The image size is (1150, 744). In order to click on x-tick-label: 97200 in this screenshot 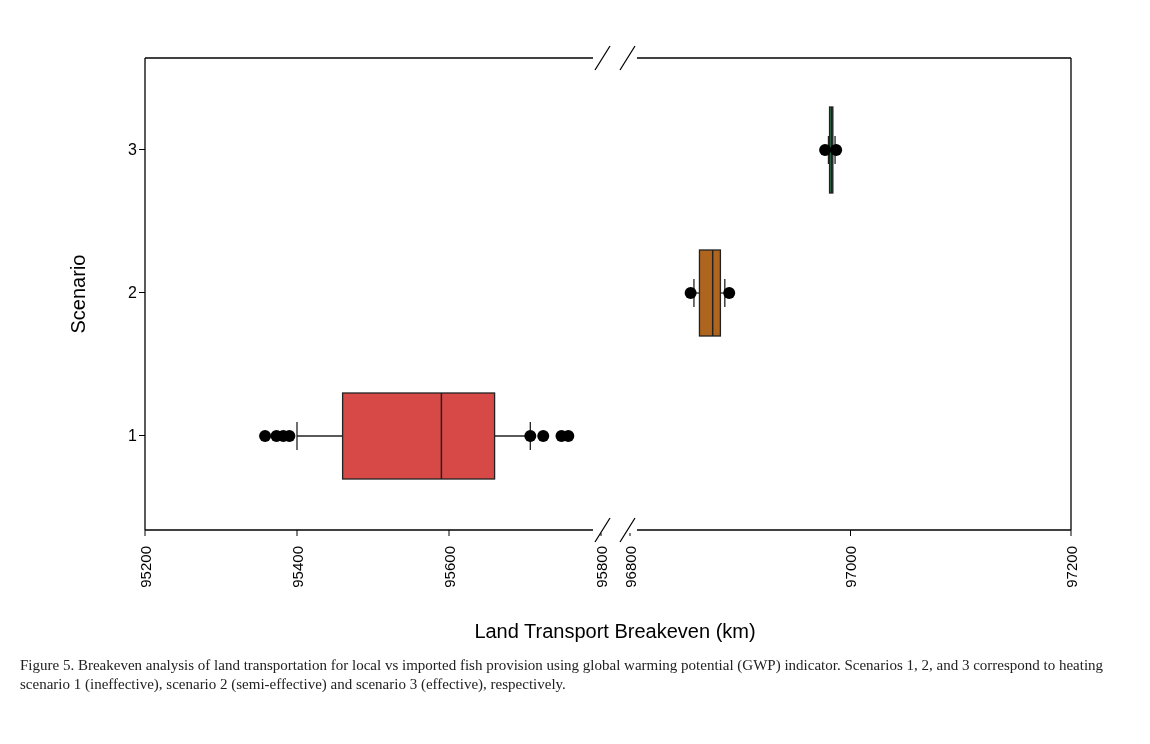, I will do `click(1071, 567)`.